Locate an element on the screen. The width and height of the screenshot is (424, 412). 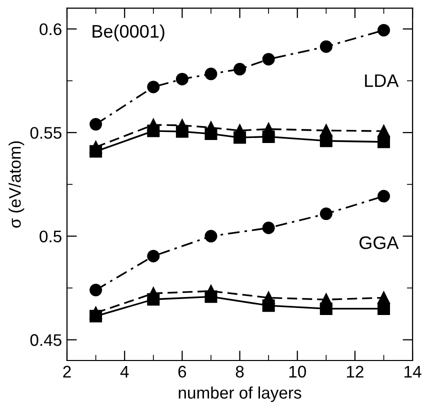
y-tick-label: 0.6 is located at coordinates (51, 29).